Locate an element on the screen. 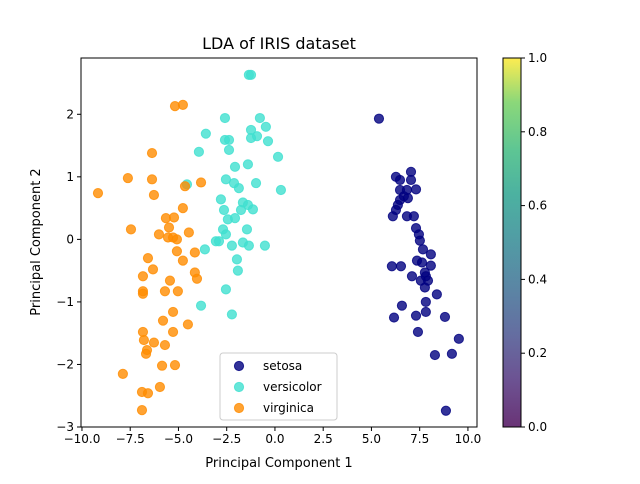  colorbar-tick-label: 0.8 is located at coordinates (537, 132).